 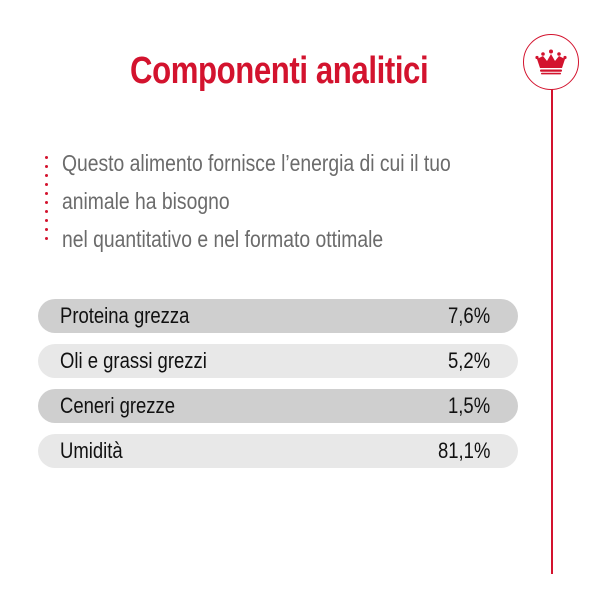 What do you see at coordinates (463, 450) in the screenshot?
I see `row-value: 81,1%` at bounding box center [463, 450].